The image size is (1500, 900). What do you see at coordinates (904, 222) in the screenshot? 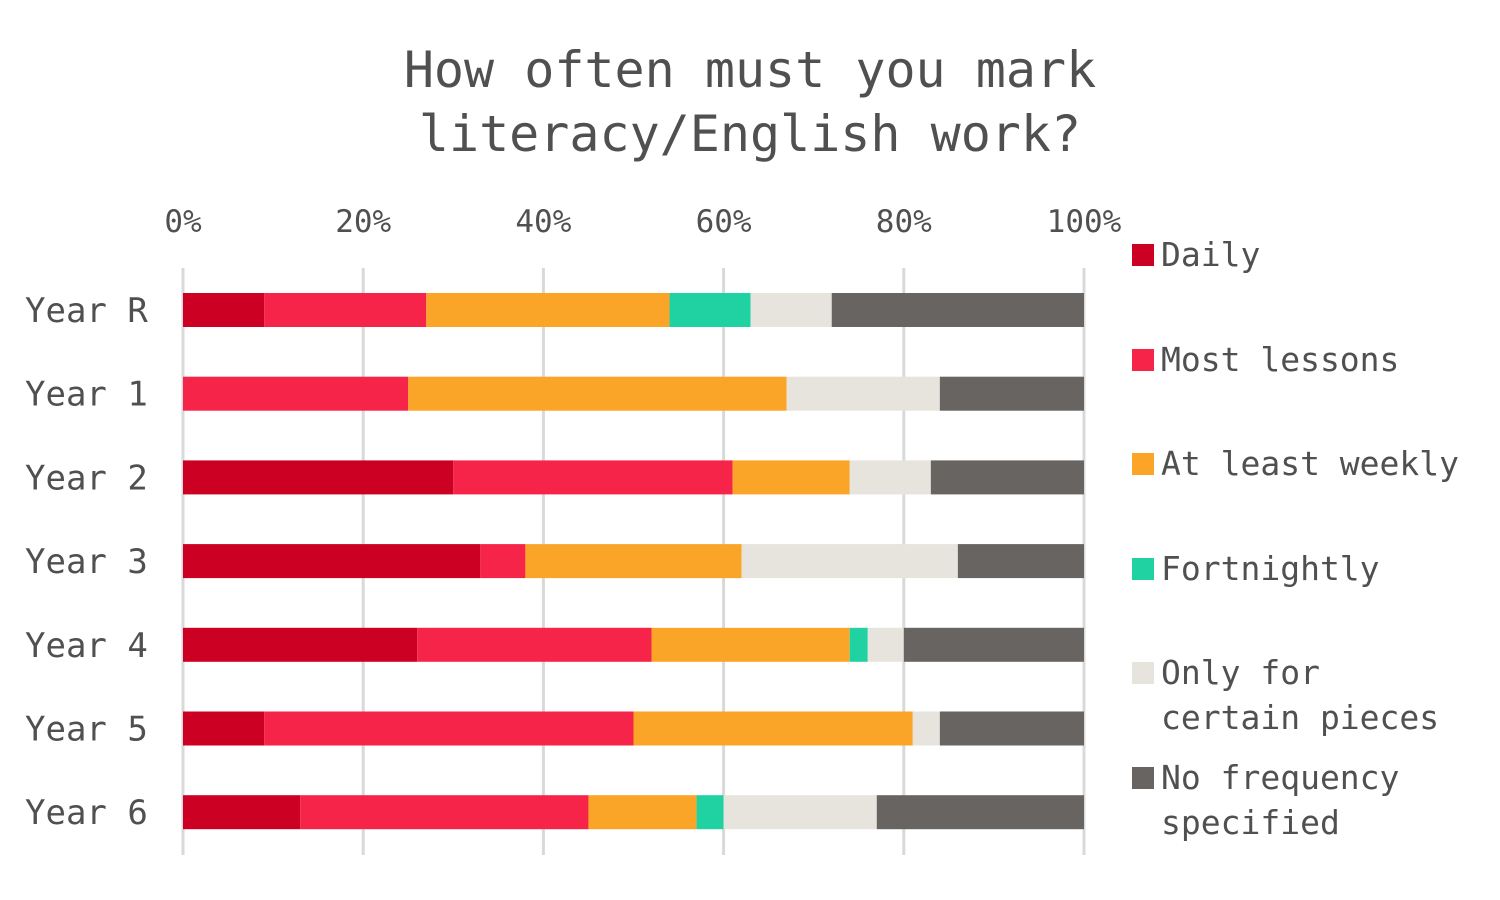
I see `x-tick-label: 80%` at bounding box center [904, 222].